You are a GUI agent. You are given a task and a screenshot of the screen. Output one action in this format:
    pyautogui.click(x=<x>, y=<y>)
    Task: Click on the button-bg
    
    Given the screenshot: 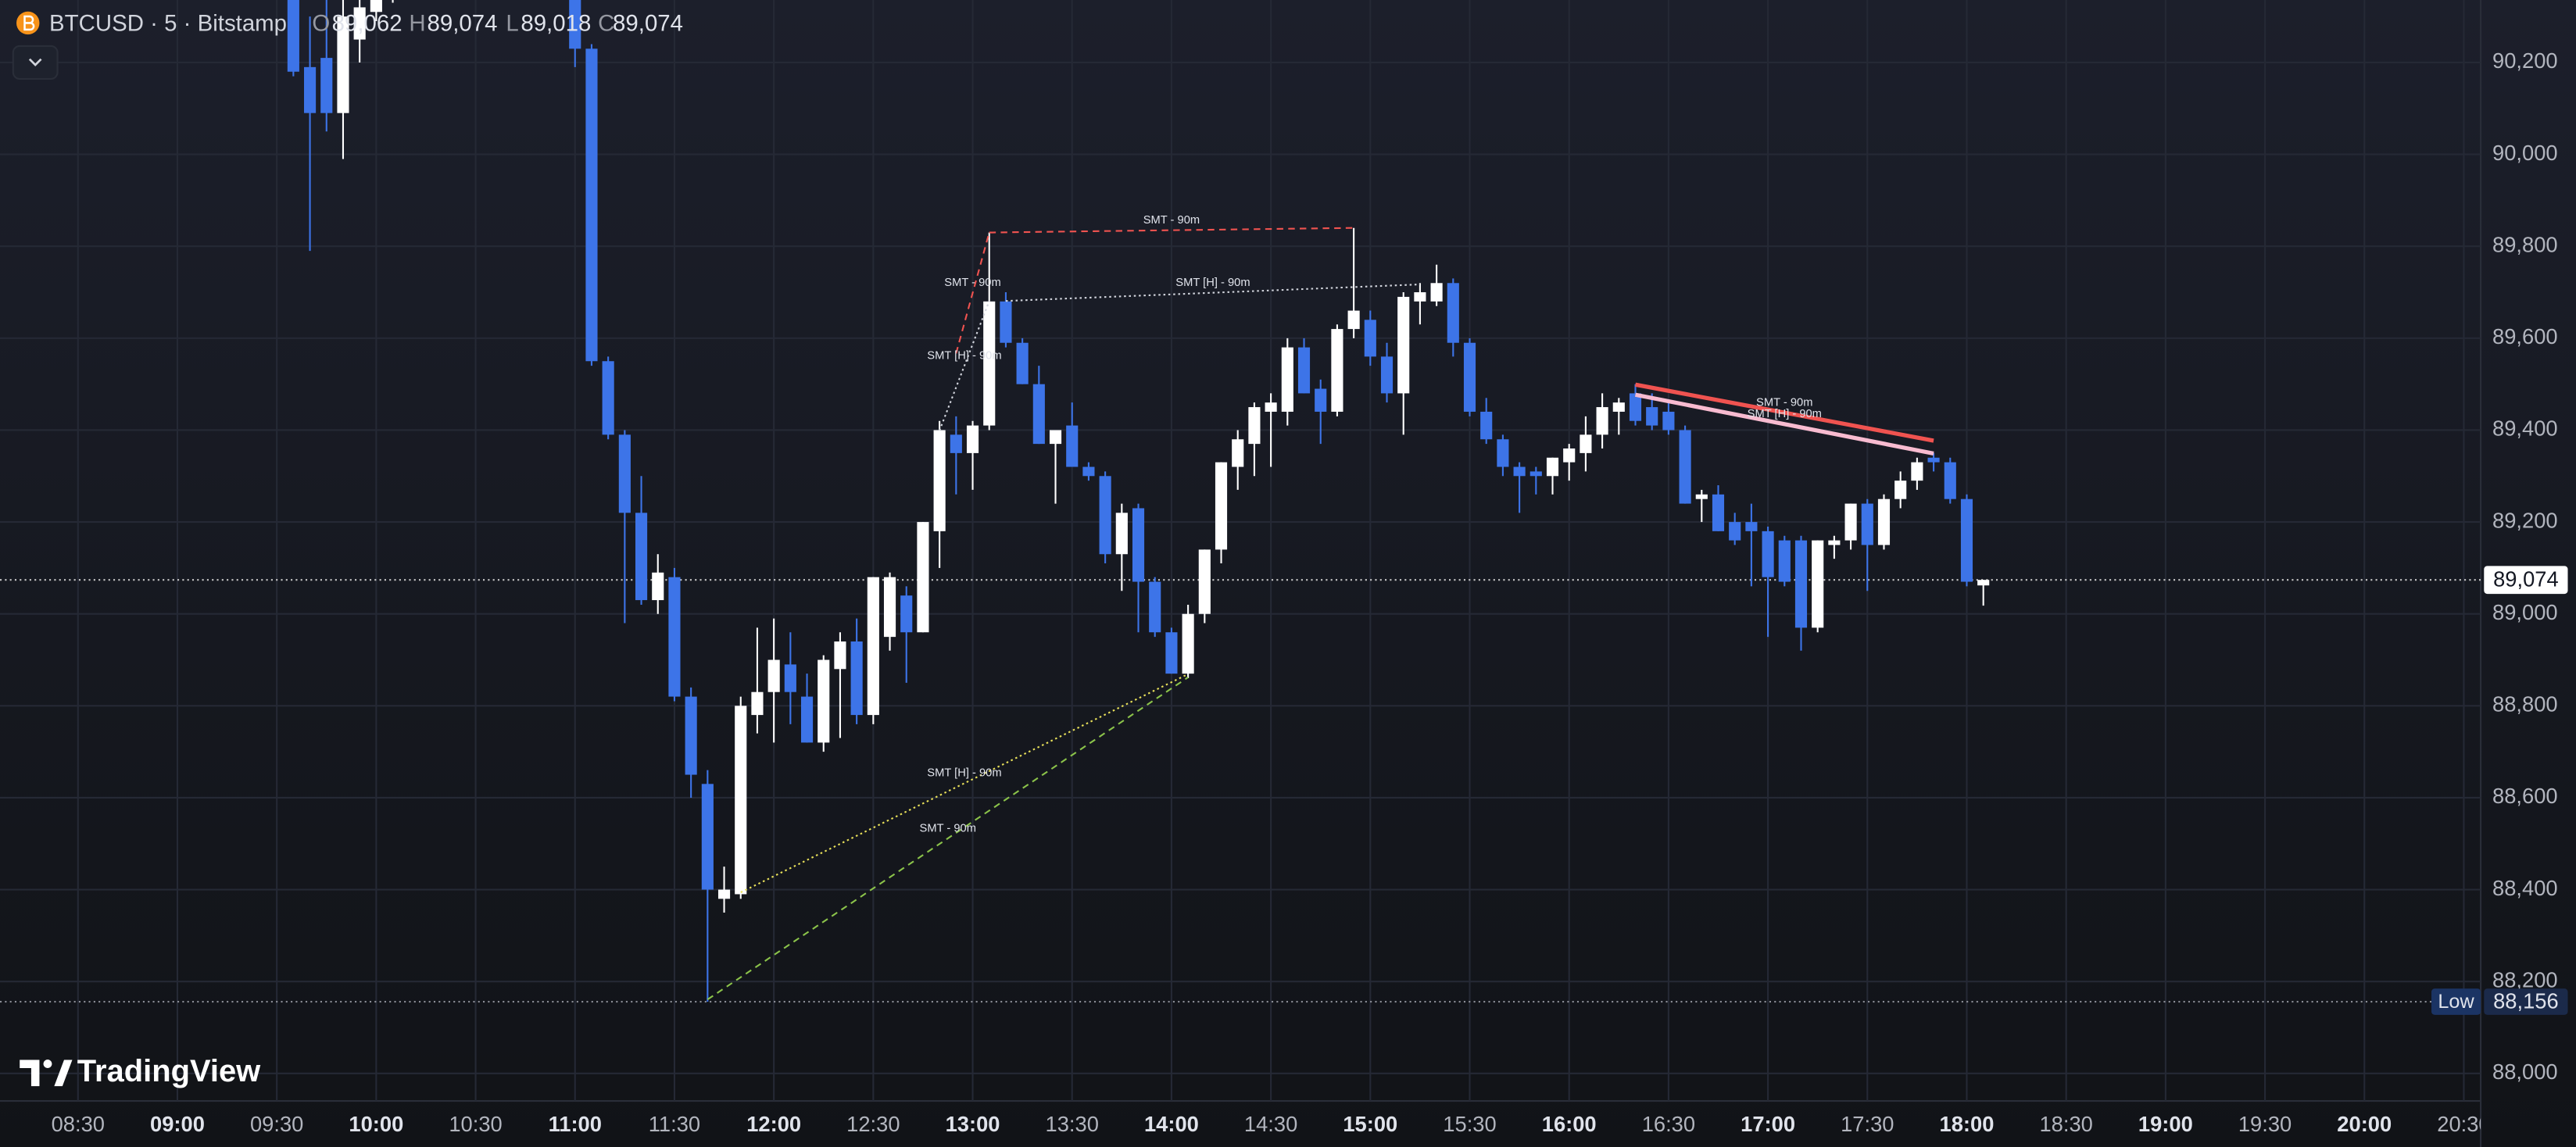 What is the action you would take?
    pyautogui.click(x=35, y=62)
    